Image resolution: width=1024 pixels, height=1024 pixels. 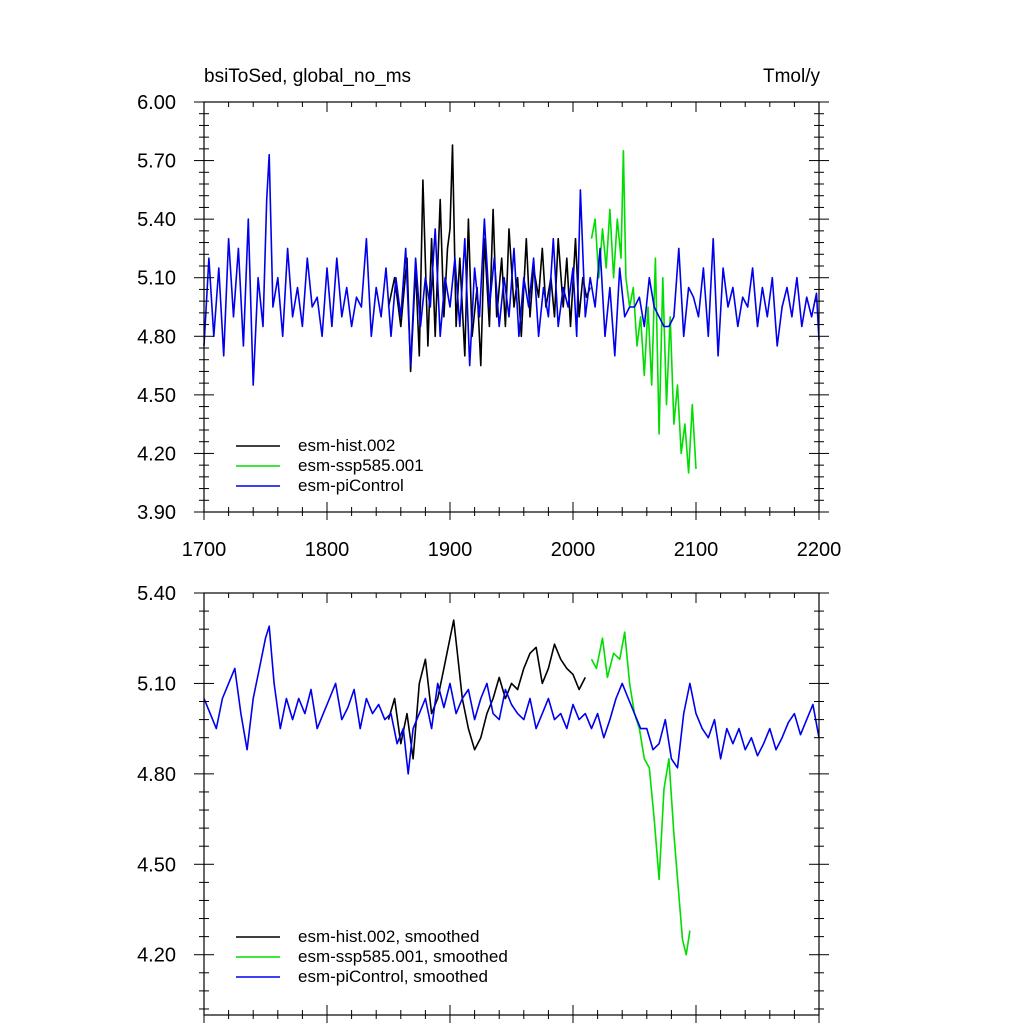 I want to click on bottom-y-tick-label: 5.40, so click(x=156, y=594).